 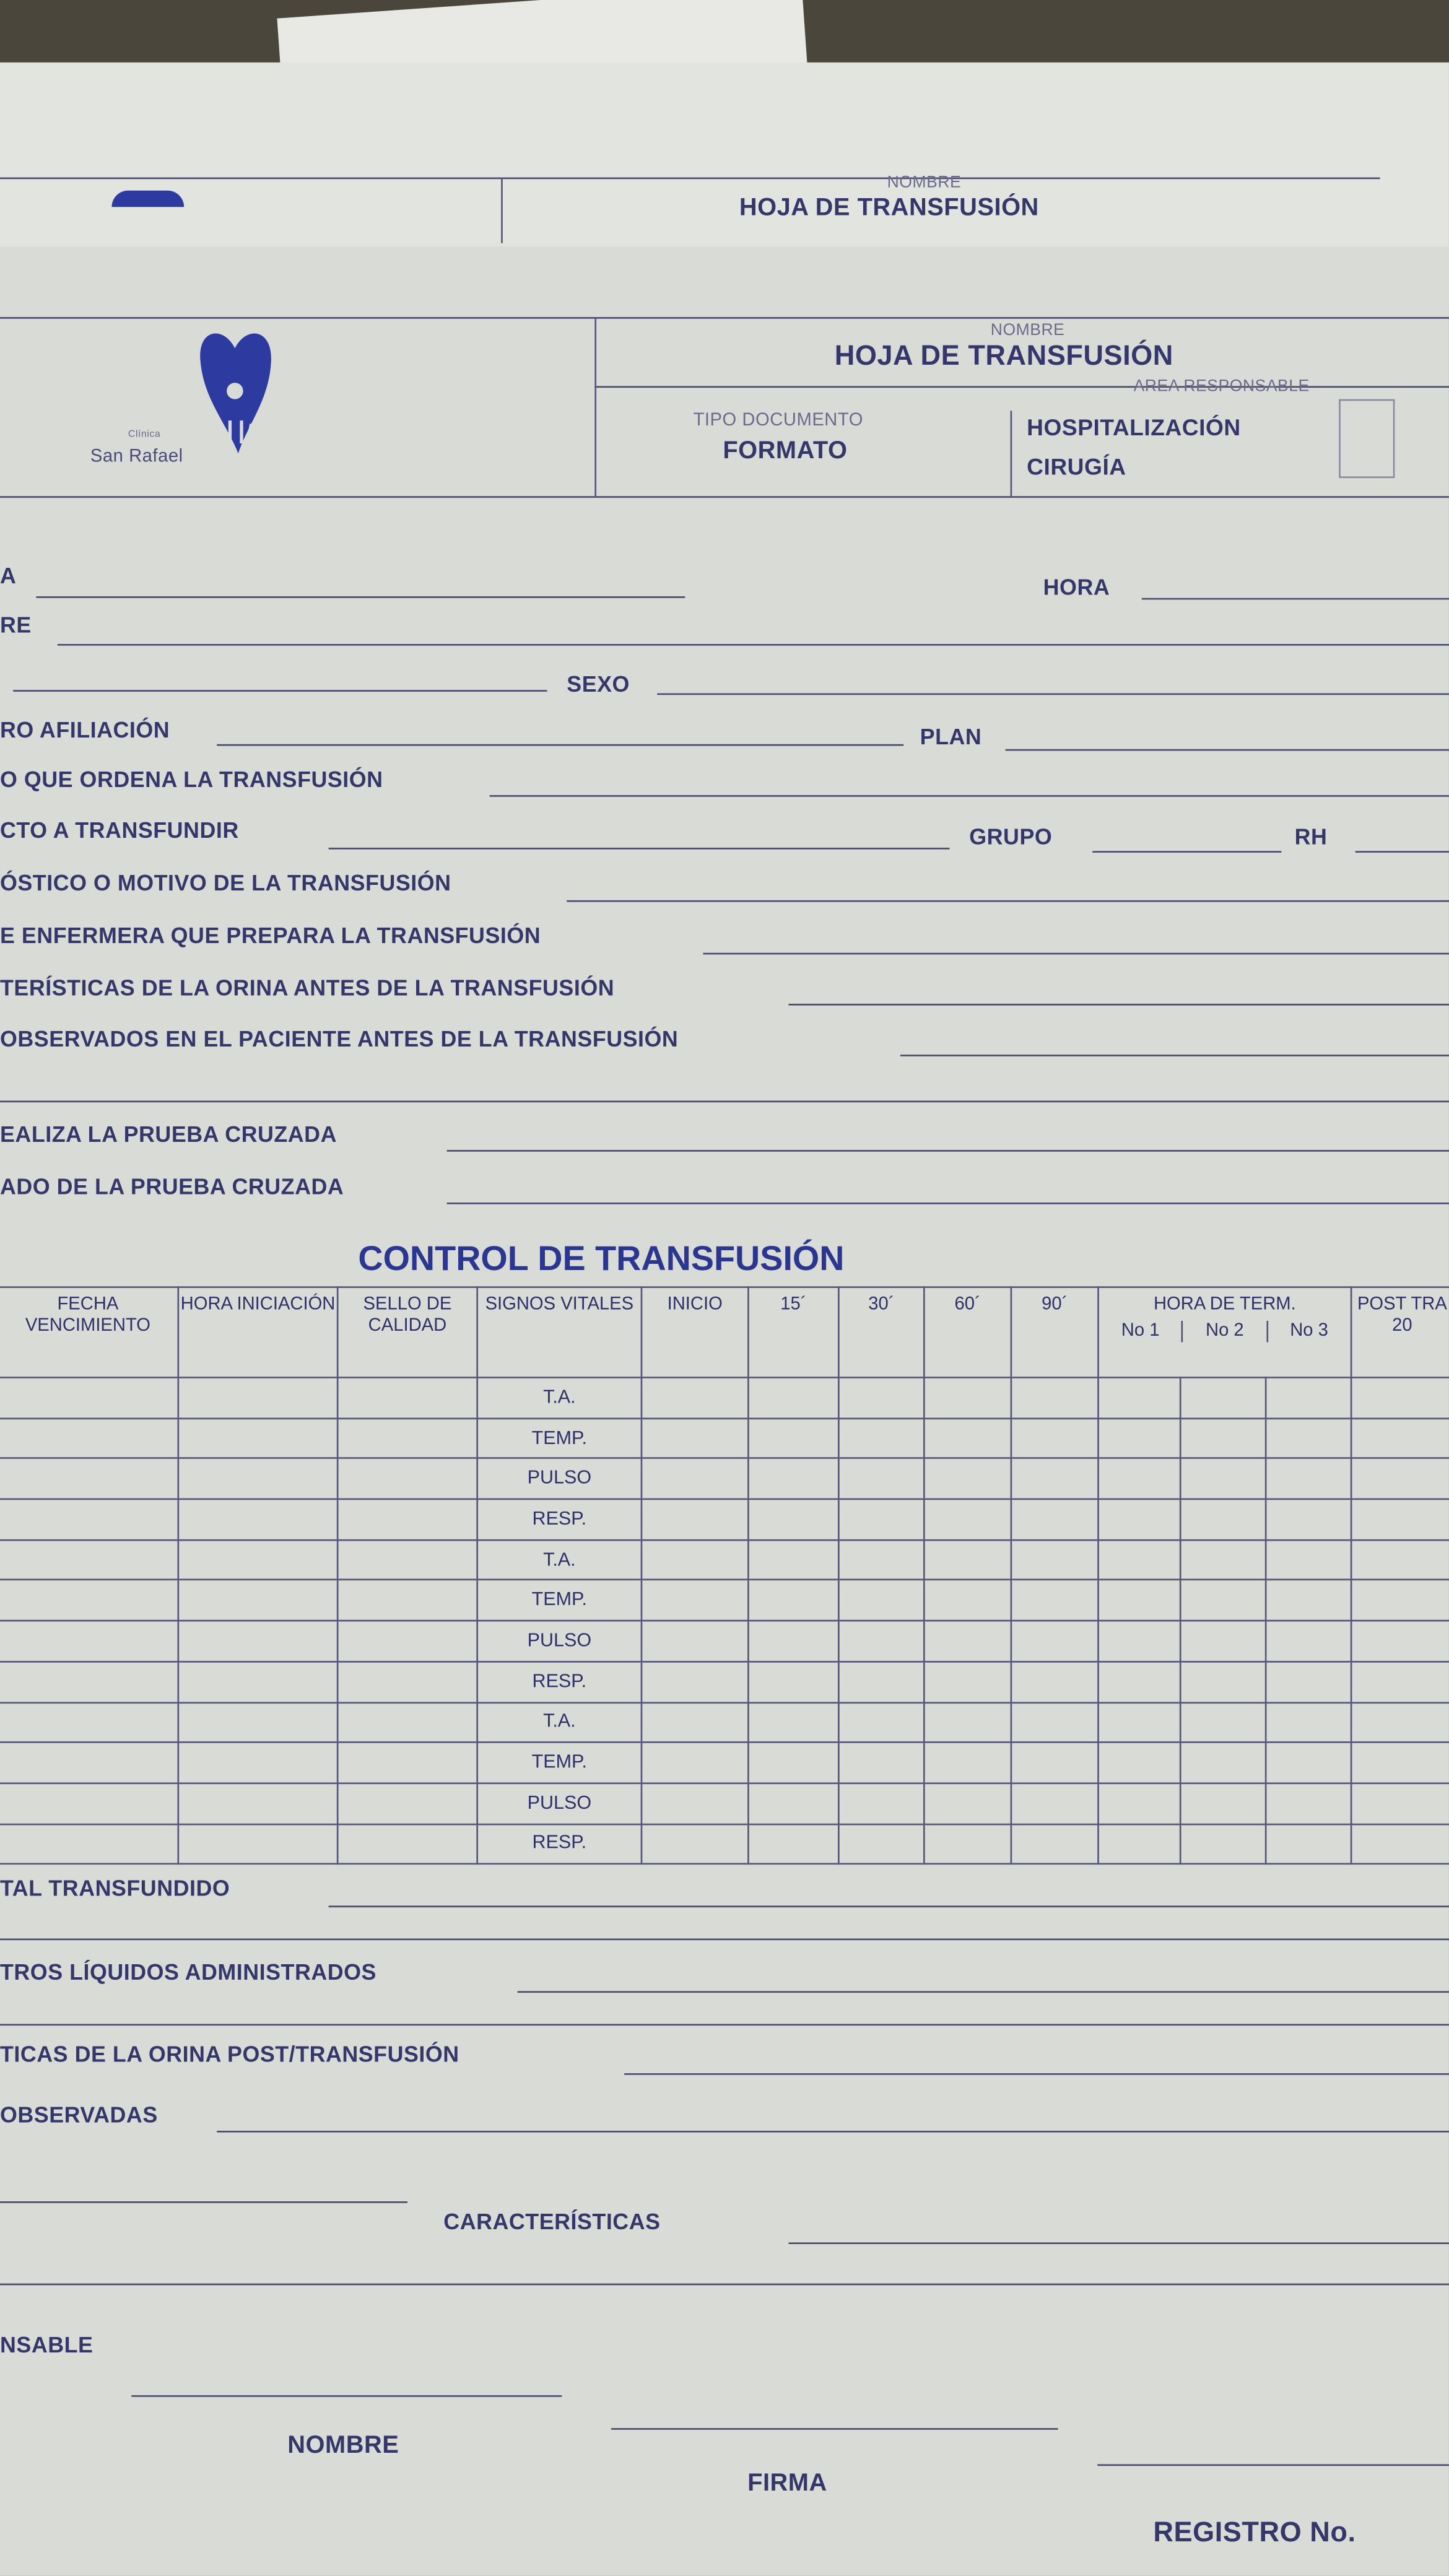 What do you see at coordinates (1295, 599) in the screenshot?
I see `field-hora-input` at bounding box center [1295, 599].